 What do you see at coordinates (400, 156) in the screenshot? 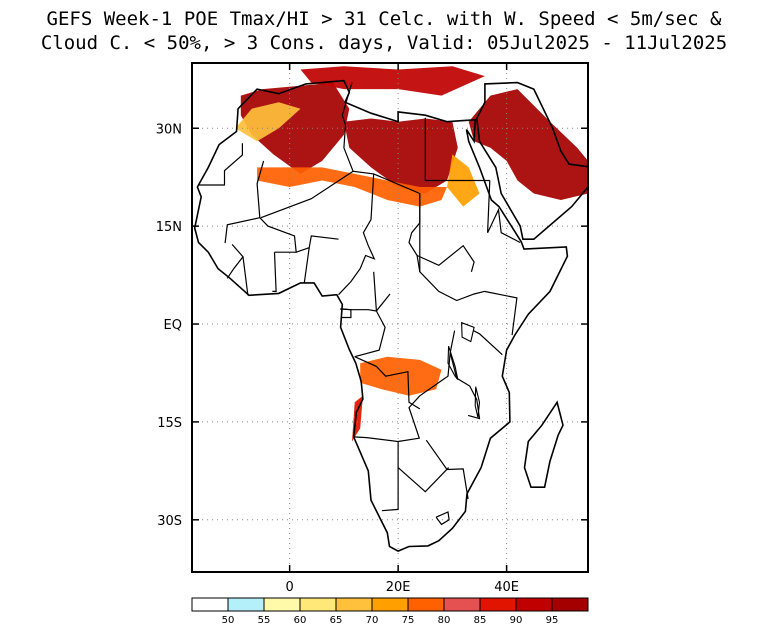
I see `shaded-region-sahara-central` at bounding box center [400, 156].